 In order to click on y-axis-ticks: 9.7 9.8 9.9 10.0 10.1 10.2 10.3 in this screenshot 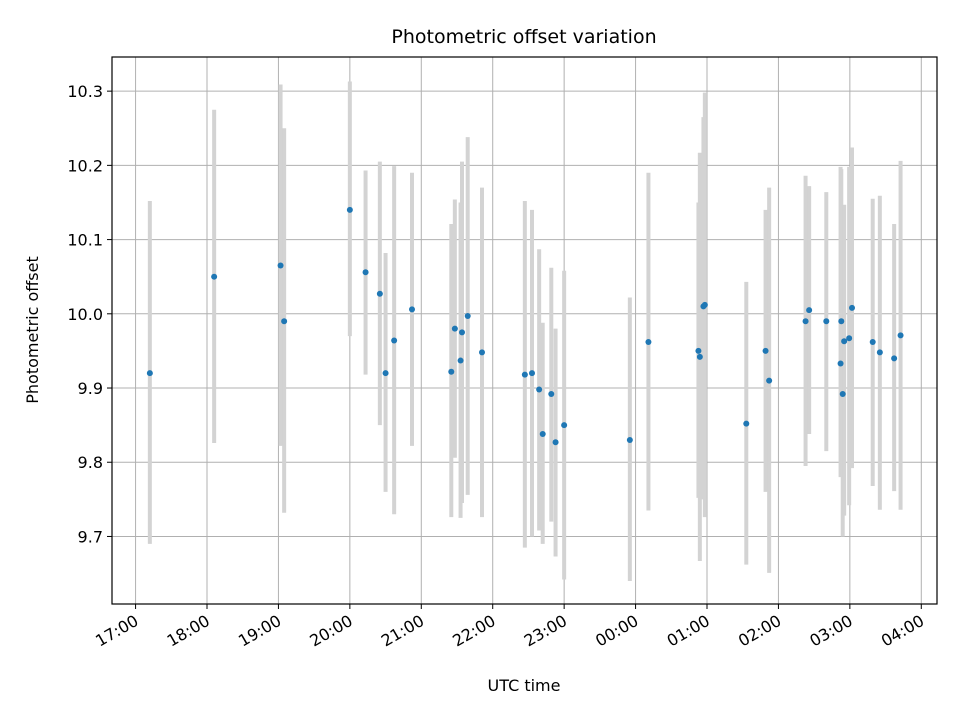, I will do `click(89, 314)`.